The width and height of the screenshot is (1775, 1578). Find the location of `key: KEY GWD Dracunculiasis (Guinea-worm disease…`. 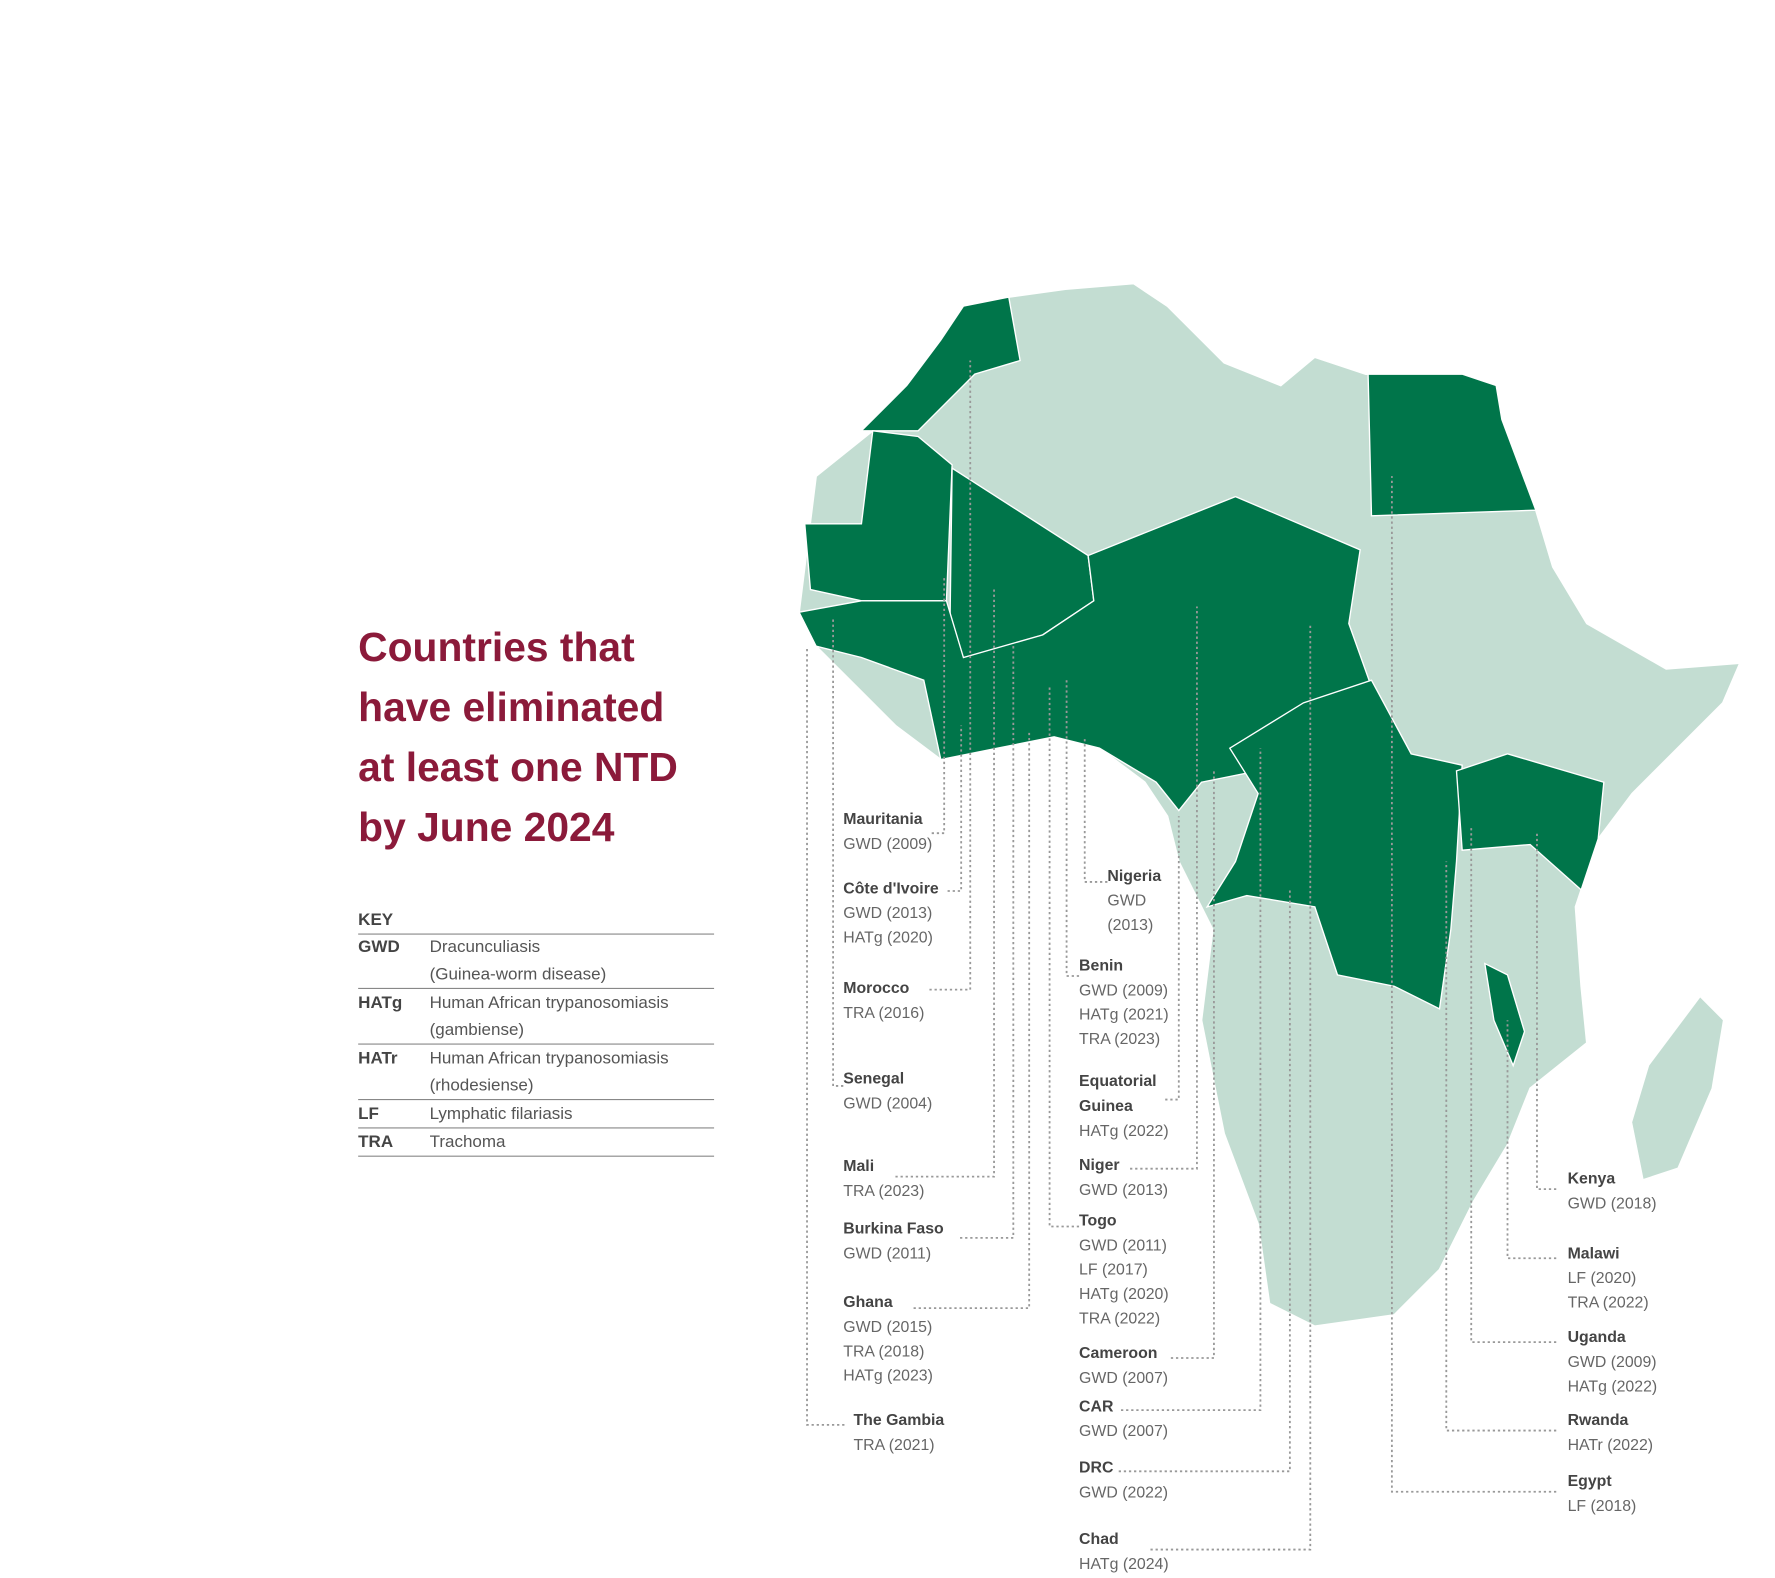

key: KEY GWD Dracunculiasis (Guinea-worm disease… is located at coordinates (536, 1033).